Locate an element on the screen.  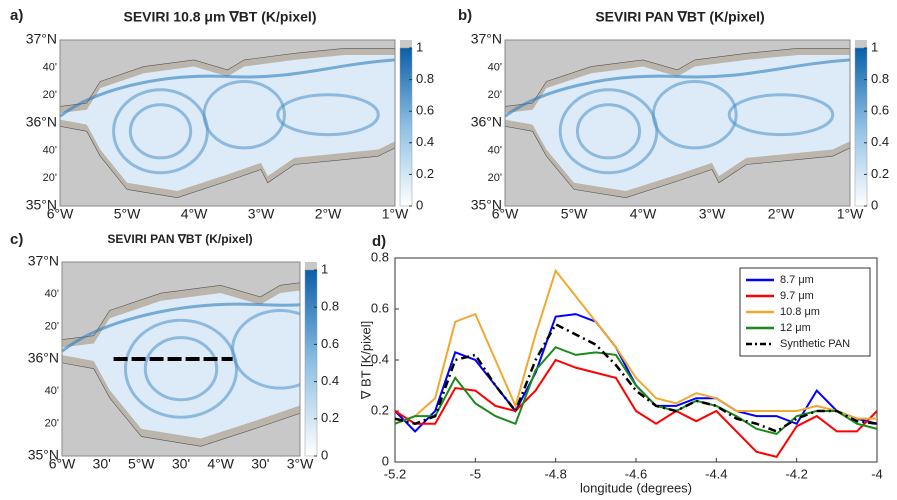
y-tick-label: 0.2 is located at coordinates (380, 409).